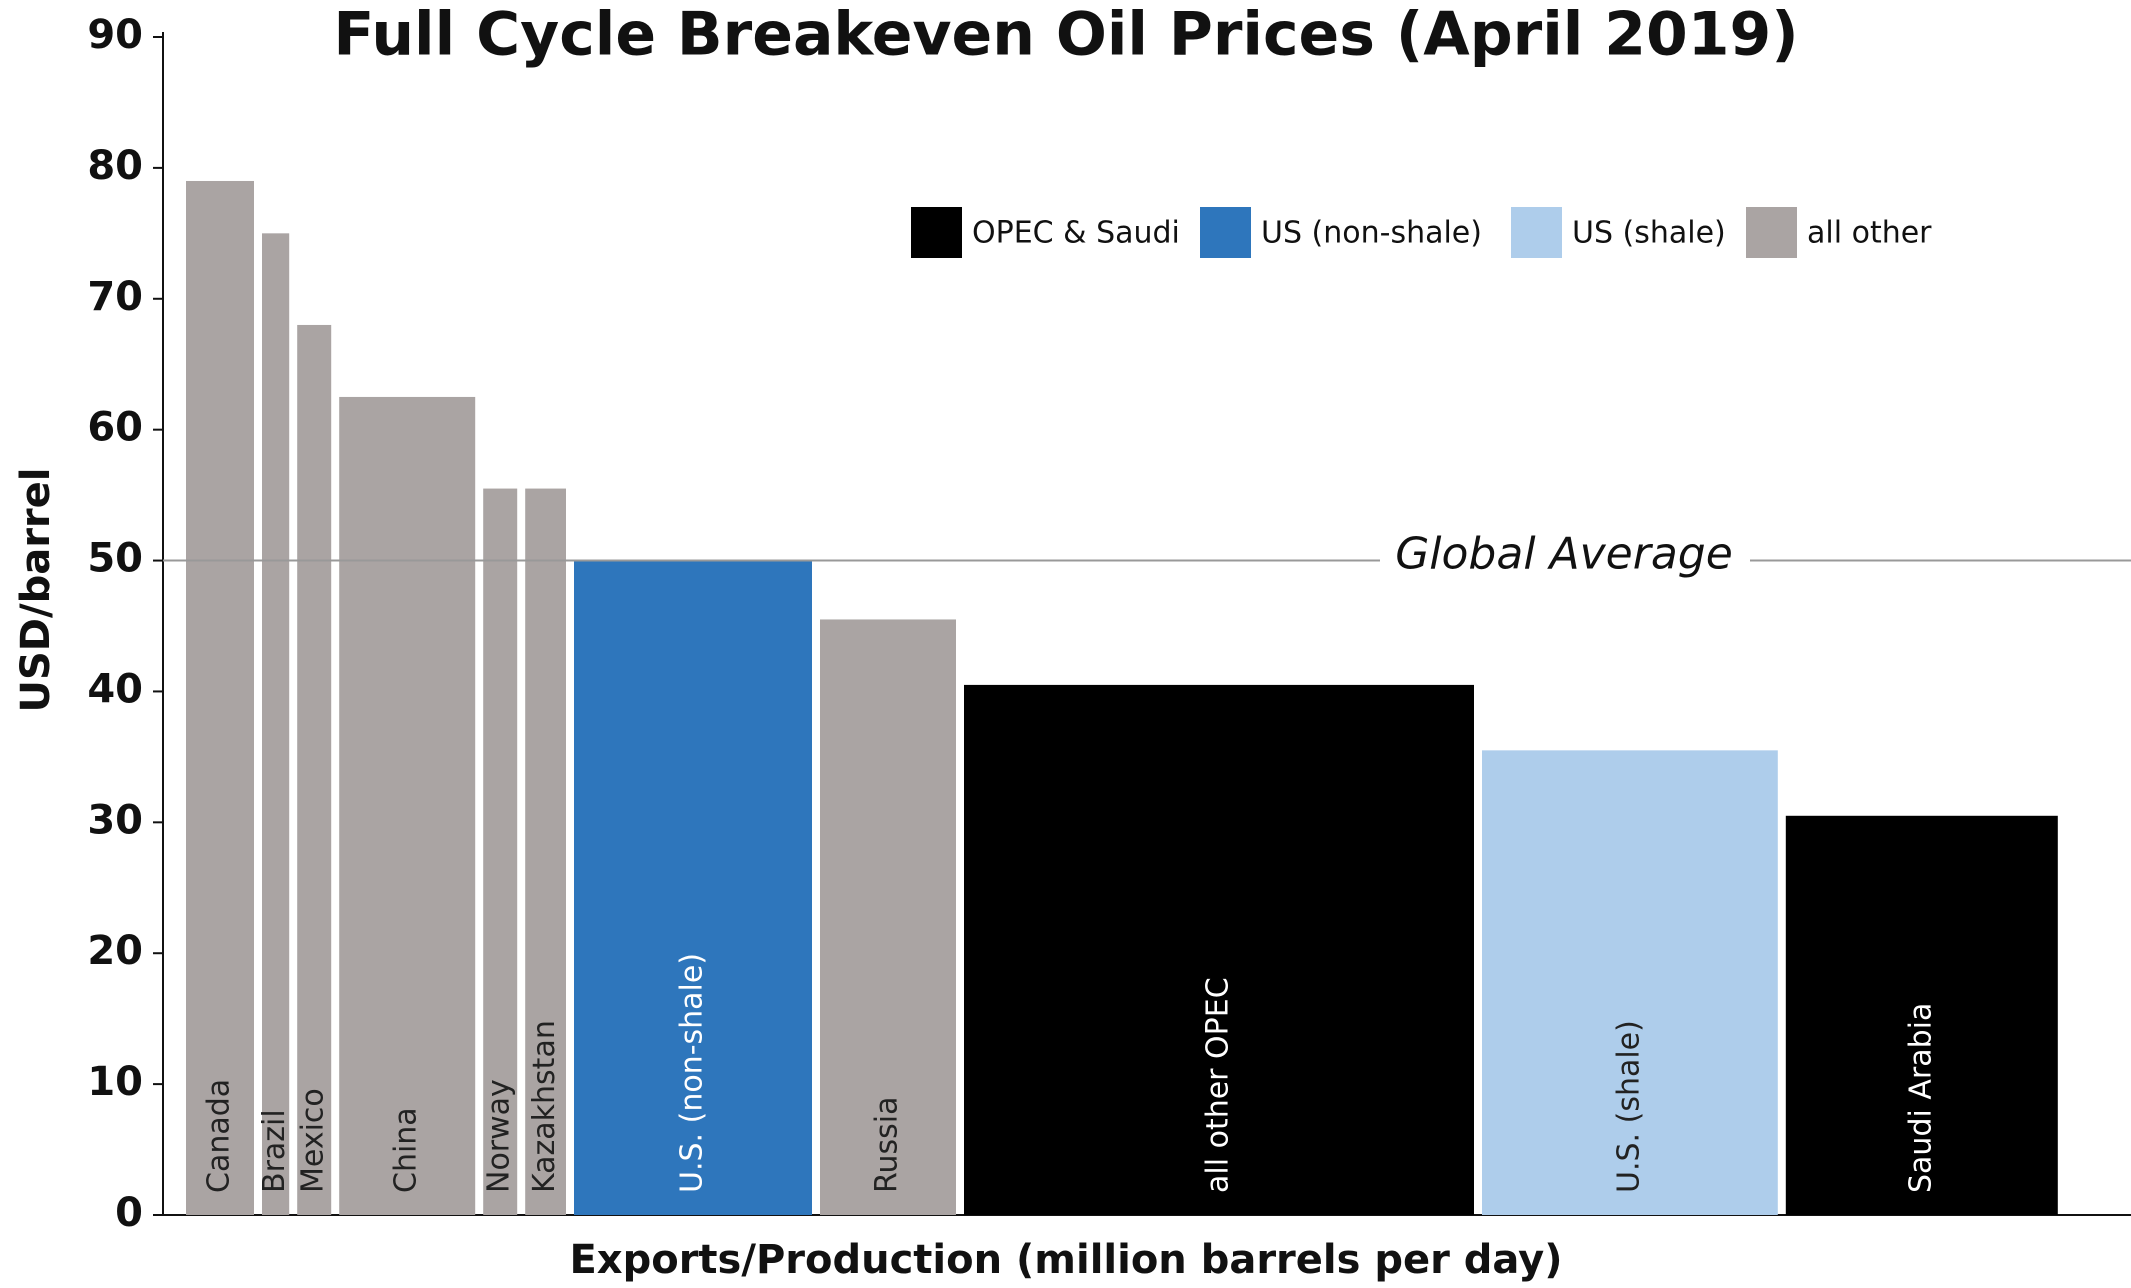 This screenshot has width=2131, height=1288. Describe the element at coordinates (115, 820) in the screenshot. I see `y-tick-label: 30` at that location.